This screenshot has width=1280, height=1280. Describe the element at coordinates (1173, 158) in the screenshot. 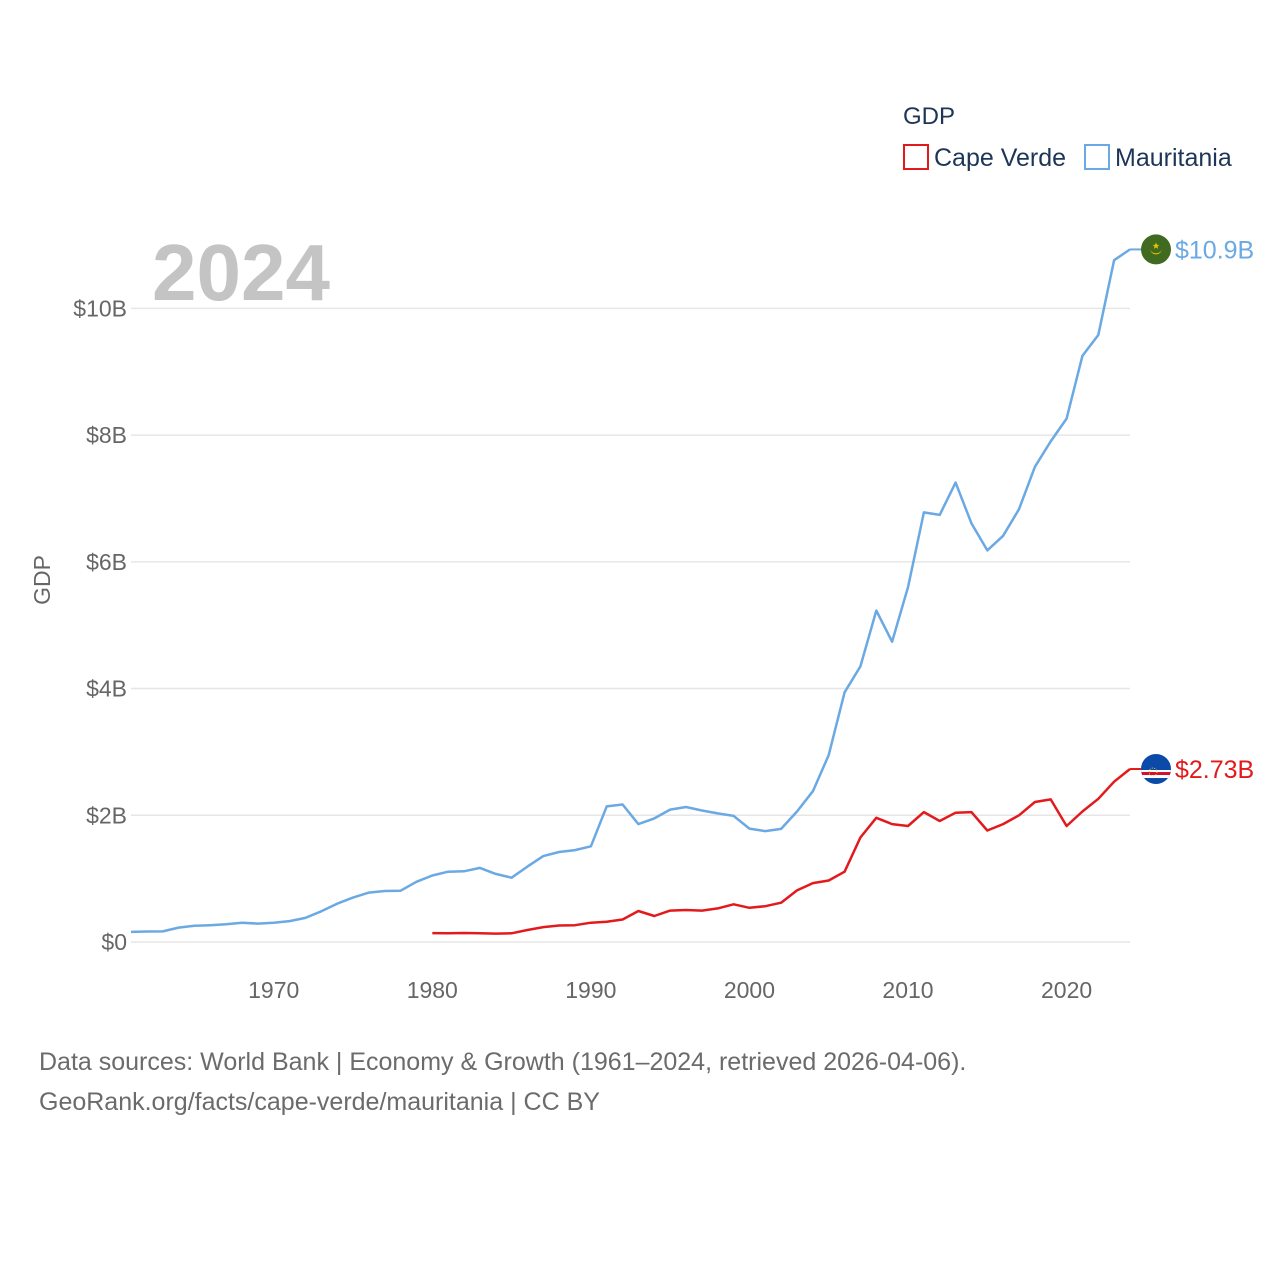

I see `legend-label-mauritania: Mauritania` at that location.